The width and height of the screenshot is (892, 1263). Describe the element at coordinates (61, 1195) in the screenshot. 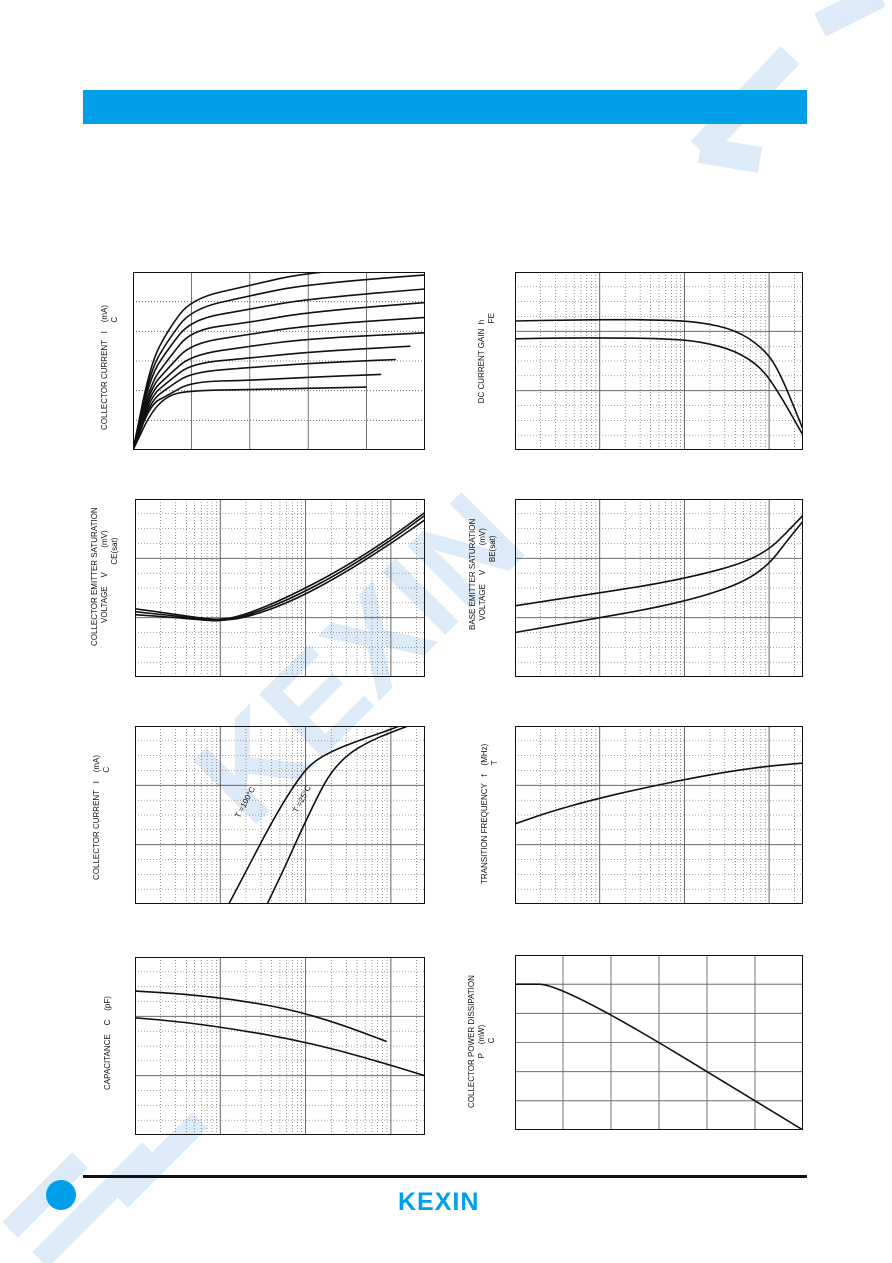

I see `page-marker` at that location.